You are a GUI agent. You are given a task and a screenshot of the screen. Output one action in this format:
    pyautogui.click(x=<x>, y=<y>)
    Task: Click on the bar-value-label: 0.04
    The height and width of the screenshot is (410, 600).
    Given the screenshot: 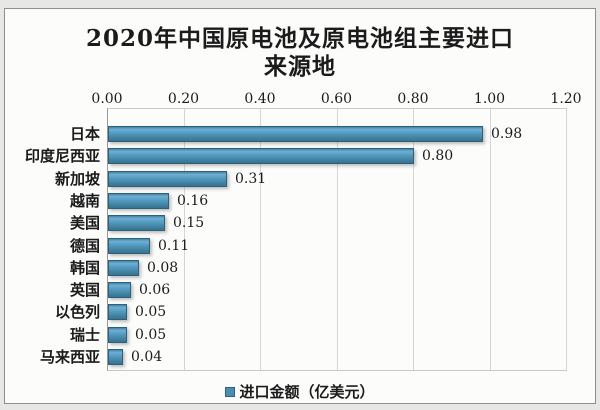 What is the action you would take?
    pyautogui.click(x=147, y=357)
    